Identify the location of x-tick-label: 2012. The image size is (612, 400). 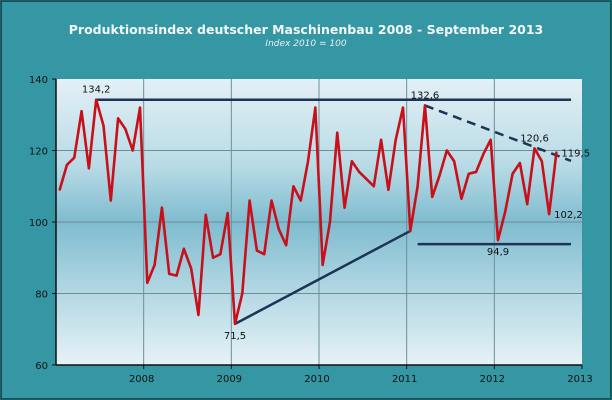
(492, 379).